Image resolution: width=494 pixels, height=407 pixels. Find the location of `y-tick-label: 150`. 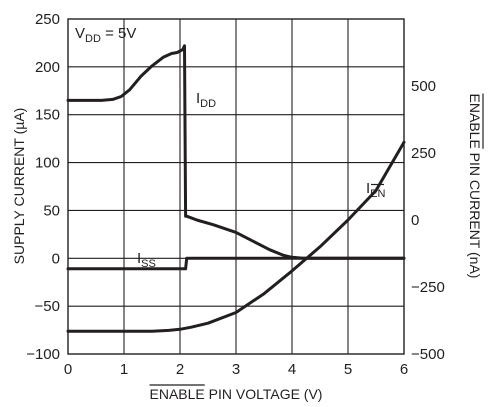

y-tick-label: 150 is located at coordinates (47, 115).